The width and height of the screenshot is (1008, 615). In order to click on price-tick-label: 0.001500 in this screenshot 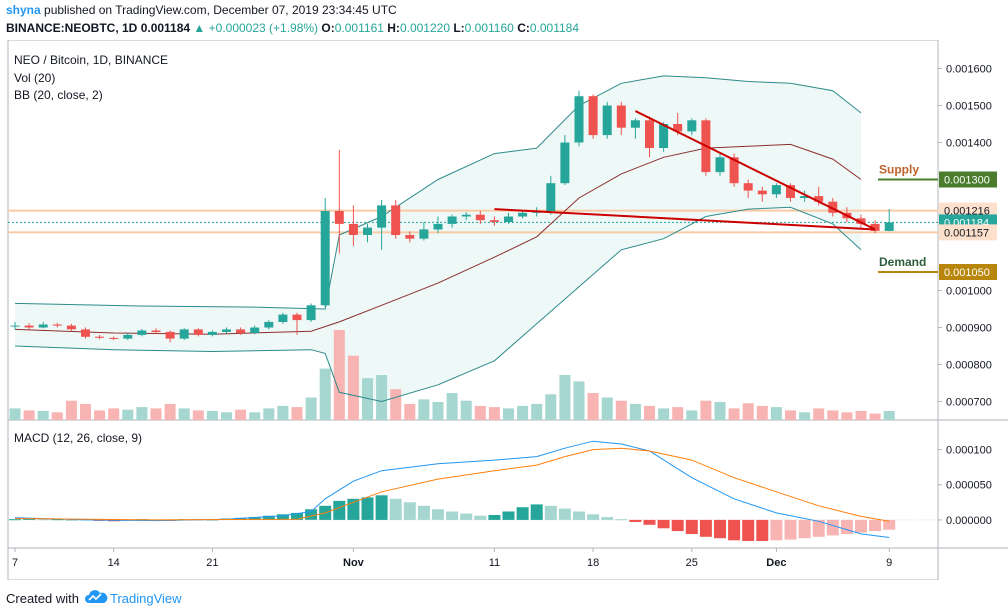, I will do `click(969, 107)`.